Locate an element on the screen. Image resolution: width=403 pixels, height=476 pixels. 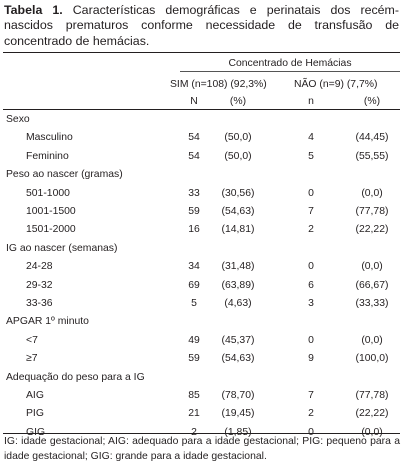
subheader-3: (%) is located at coordinates (372, 101).